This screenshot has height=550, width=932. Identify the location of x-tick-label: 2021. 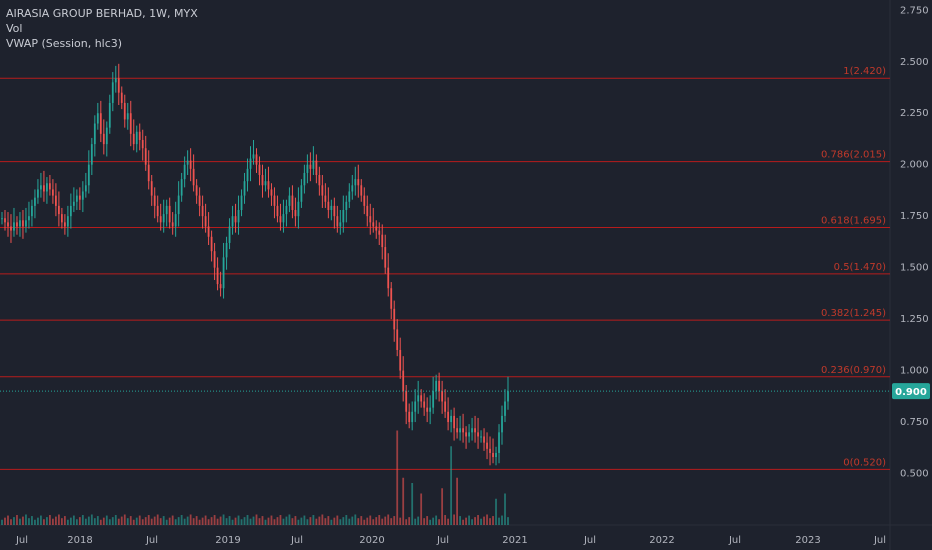
(514, 540).